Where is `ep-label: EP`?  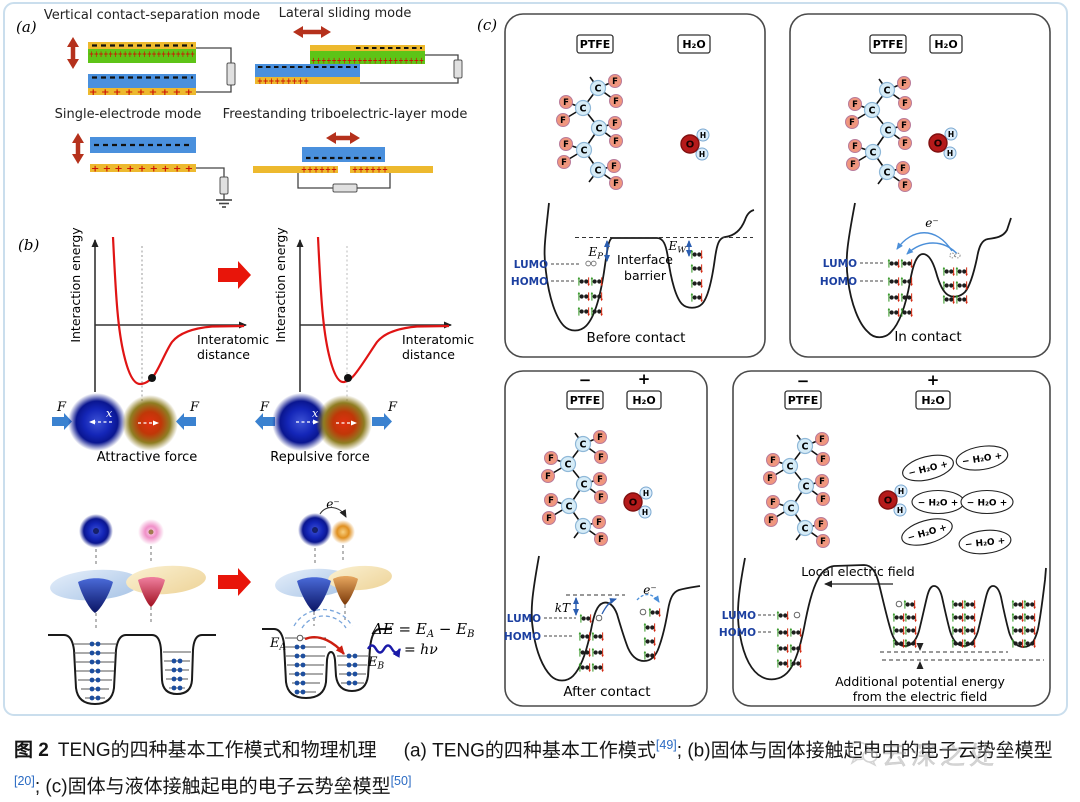 ep-label: EP is located at coordinates (596, 253).